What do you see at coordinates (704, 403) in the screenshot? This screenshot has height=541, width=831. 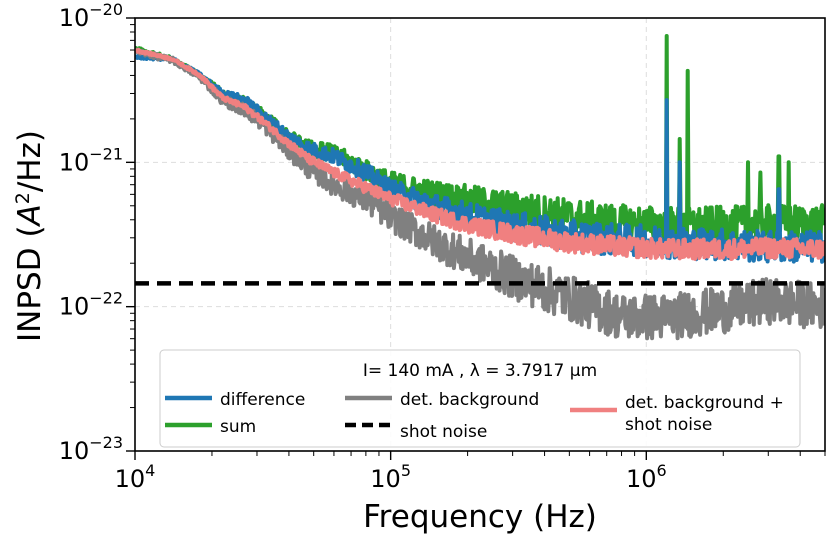 I see `legend-label-det-background-shot-noise: det. background +` at bounding box center [704, 403].